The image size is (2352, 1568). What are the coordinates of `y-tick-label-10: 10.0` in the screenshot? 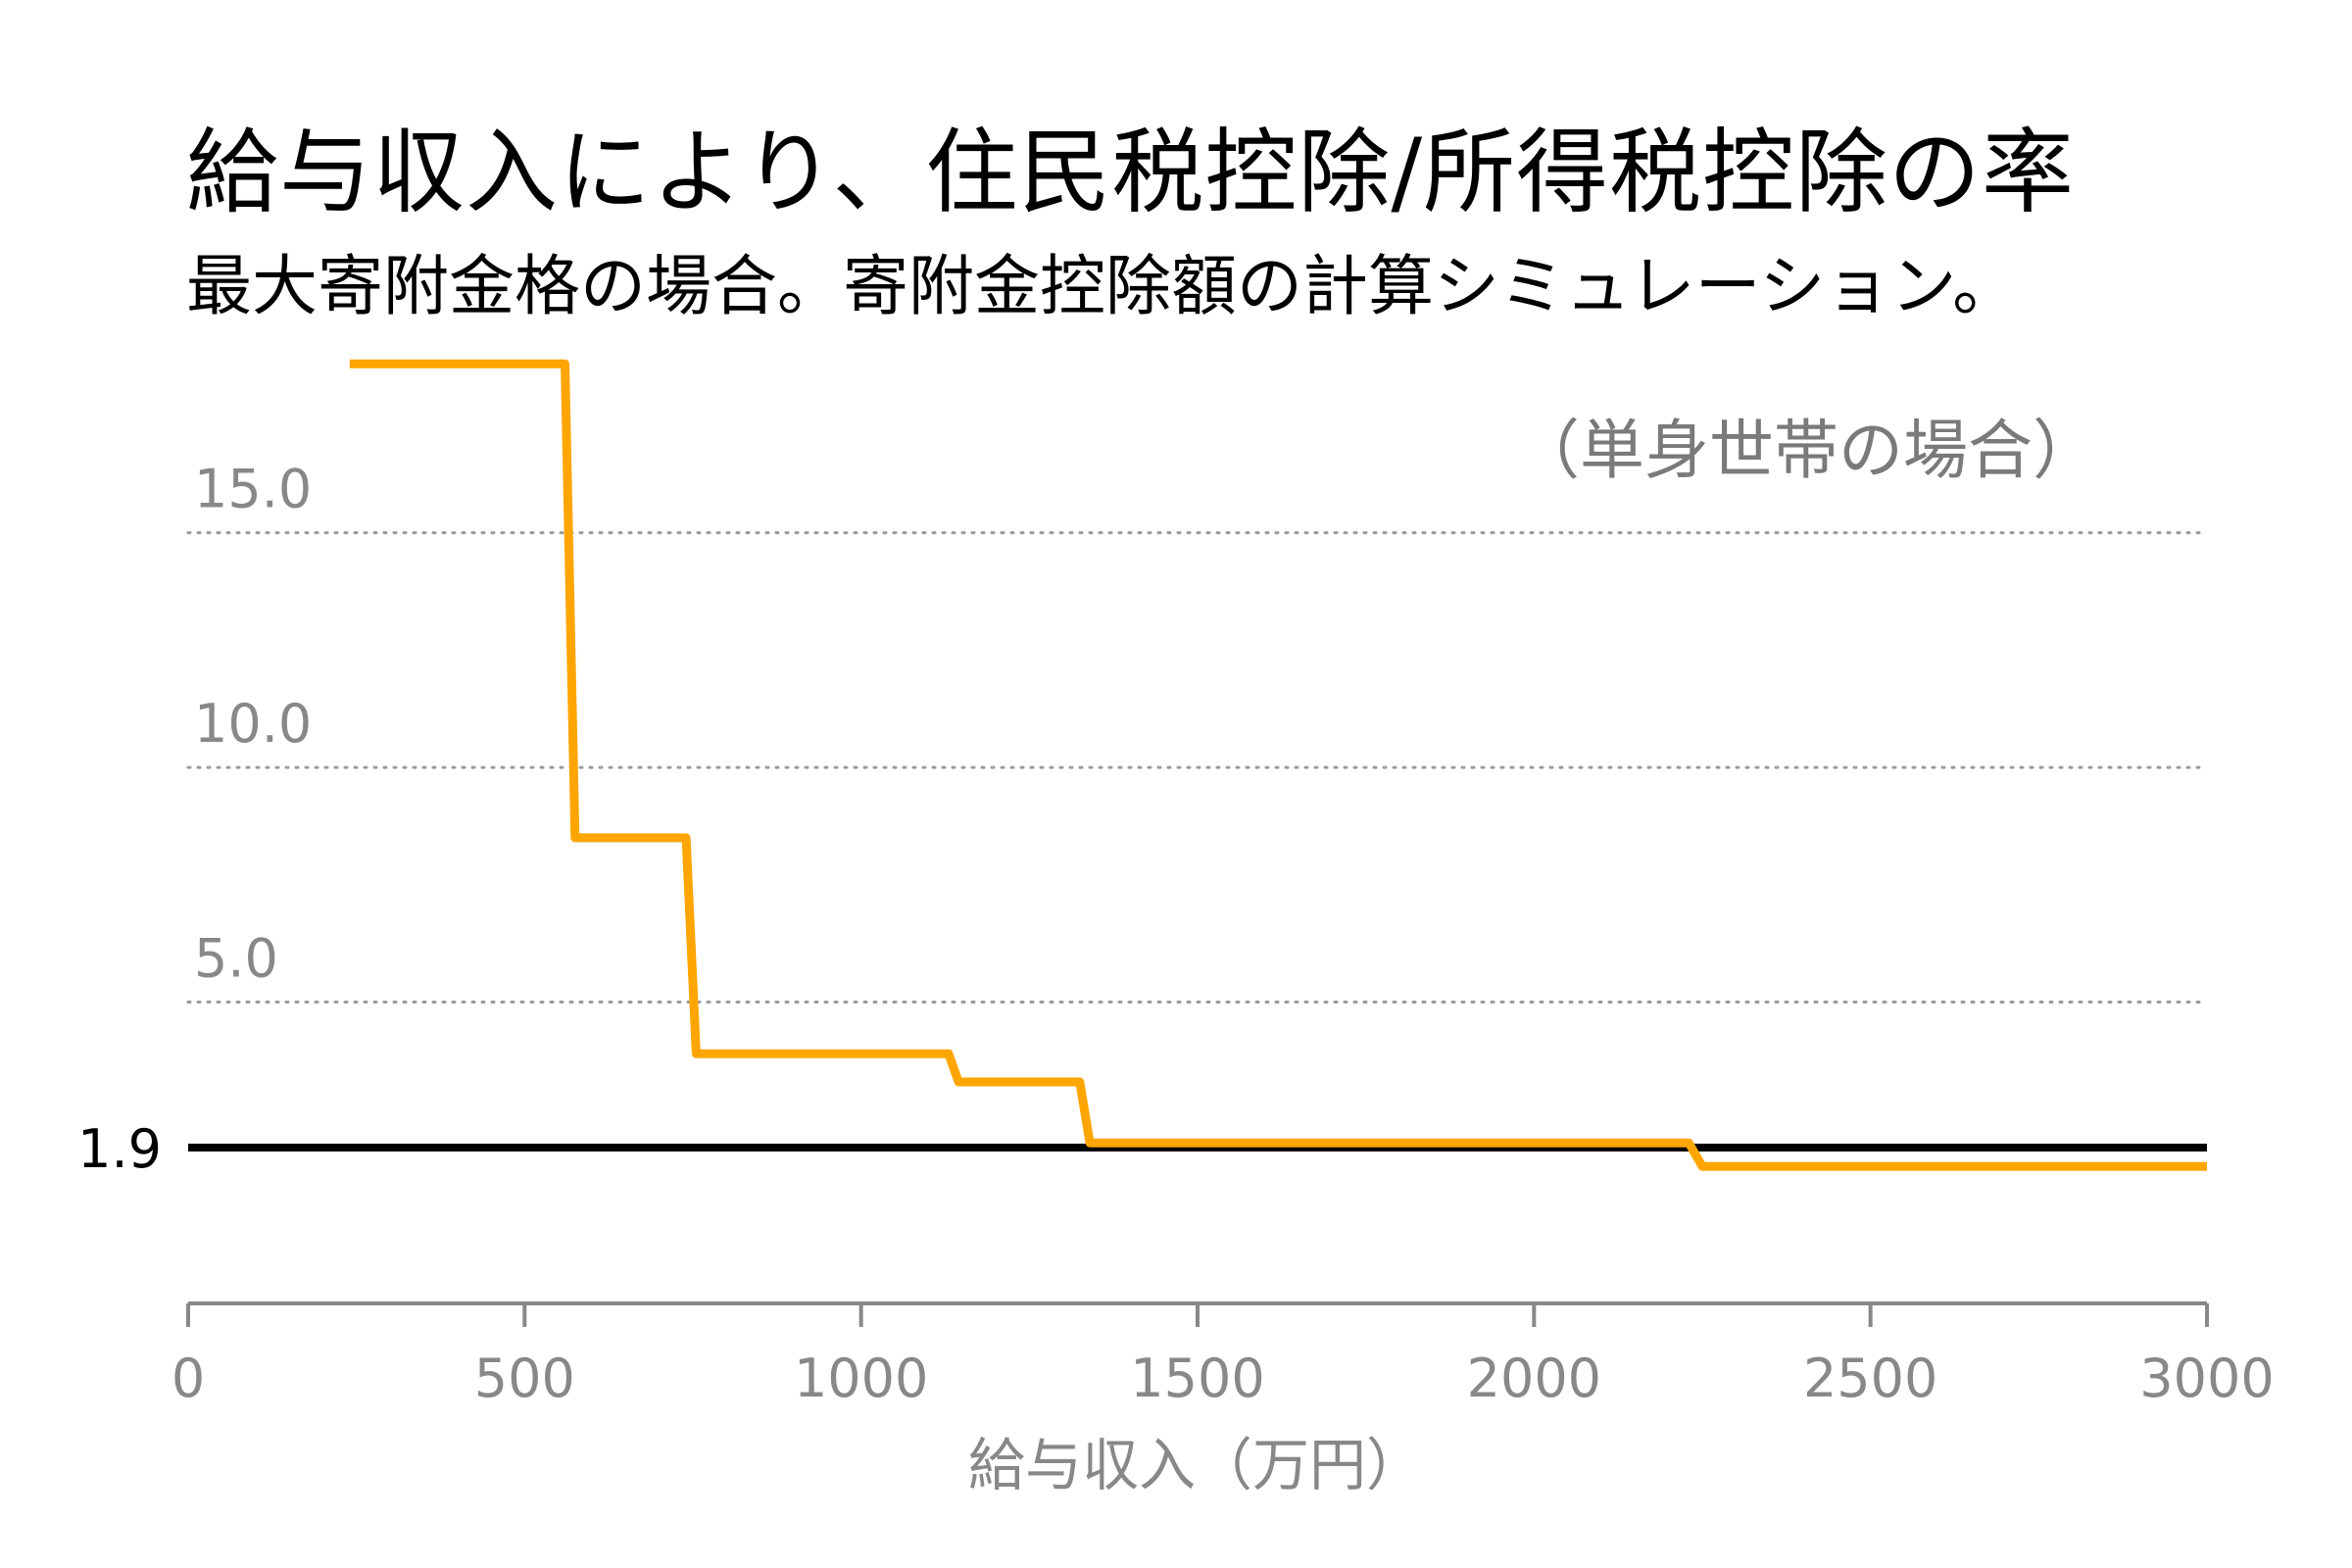 It's located at (253, 724).